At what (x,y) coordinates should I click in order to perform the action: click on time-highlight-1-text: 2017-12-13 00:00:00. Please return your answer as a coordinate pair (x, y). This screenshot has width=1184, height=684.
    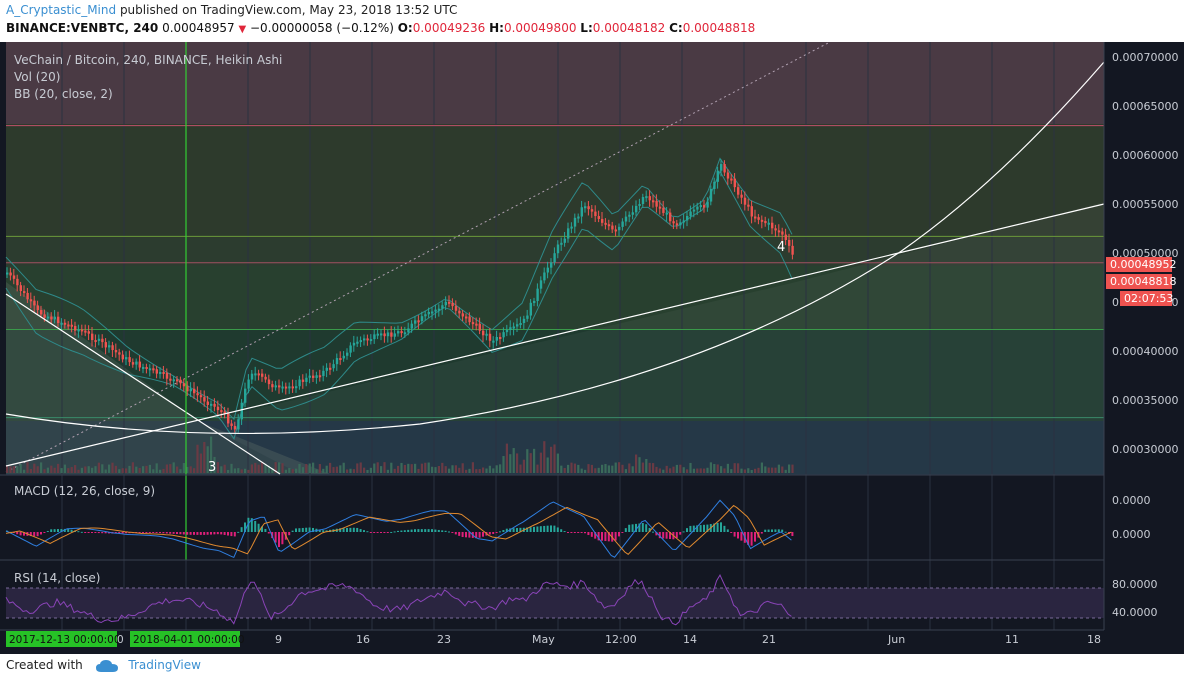
    Looking at the image, I should click on (65, 640).